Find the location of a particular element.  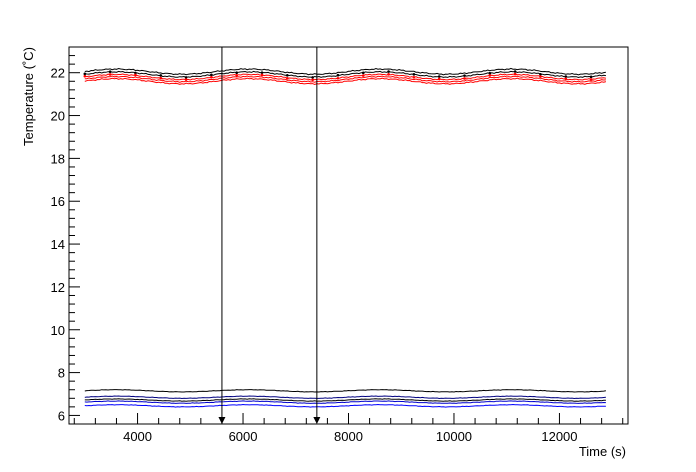

y-tick-label: 22 is located at coordinates (58, 73).